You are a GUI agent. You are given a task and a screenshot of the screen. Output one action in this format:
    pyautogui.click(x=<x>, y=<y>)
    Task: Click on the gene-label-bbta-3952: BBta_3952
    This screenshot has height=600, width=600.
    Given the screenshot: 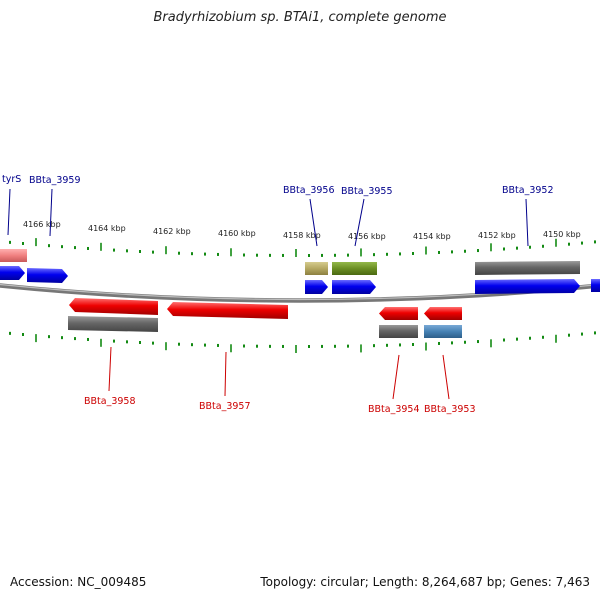 What is the action you would take?
    pyautogui.click(x=528, y=190)
    